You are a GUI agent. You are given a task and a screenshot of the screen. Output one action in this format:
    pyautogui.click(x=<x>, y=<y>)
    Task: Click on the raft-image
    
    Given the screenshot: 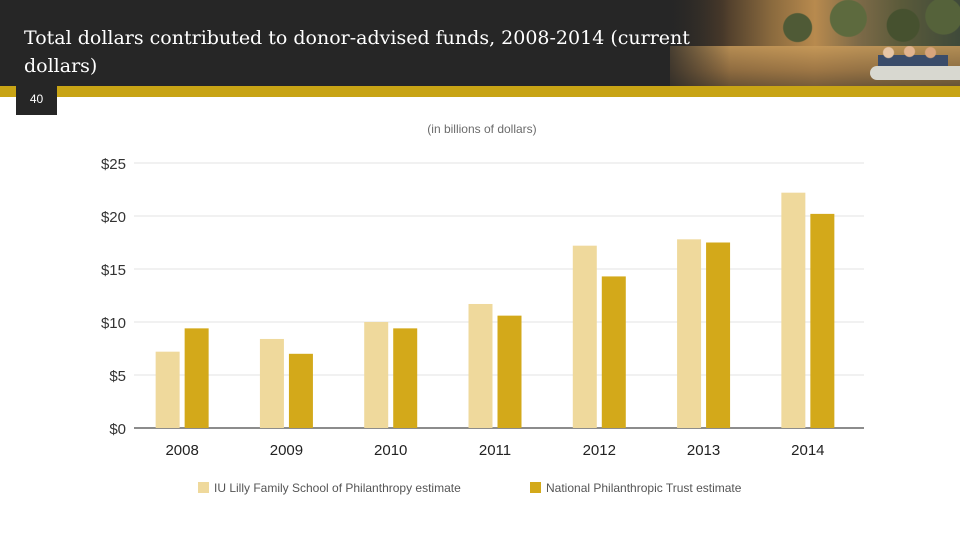 What is the action you would take?
    pyautogui.click(x=915, y=73)
    